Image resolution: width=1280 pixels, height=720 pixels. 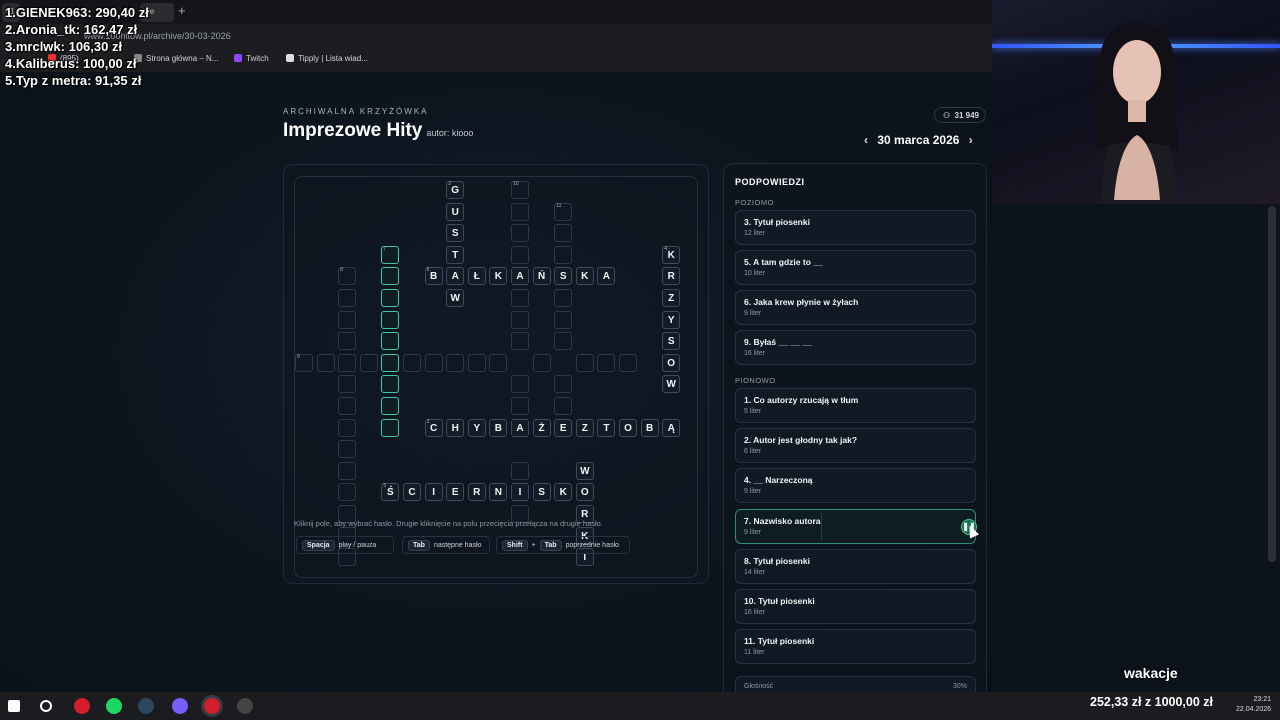 What do you see at coordinates (671, 427) in the screenshot?
I see `grid-cell: Ą` at bounding box center [671, 427].